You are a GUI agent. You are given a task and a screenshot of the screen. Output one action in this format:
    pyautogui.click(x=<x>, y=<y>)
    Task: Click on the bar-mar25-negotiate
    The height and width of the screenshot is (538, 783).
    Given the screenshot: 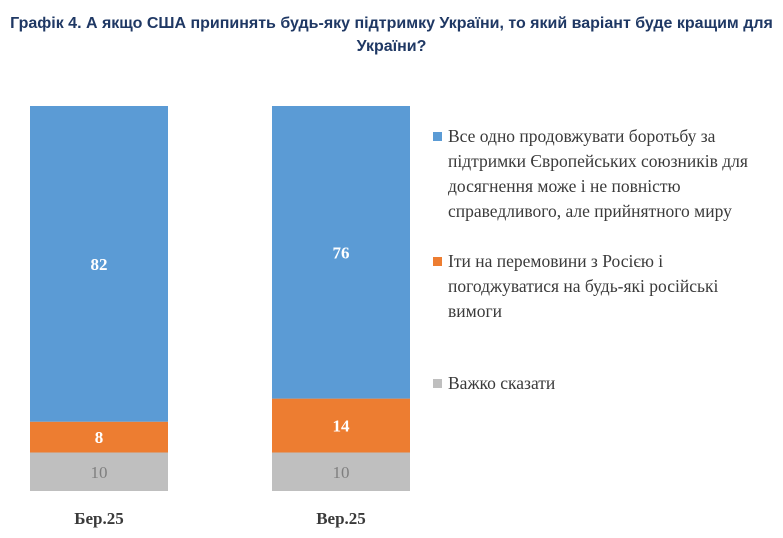 What is the action you would take?
    pyautogui.click(x=99, y=437)
    